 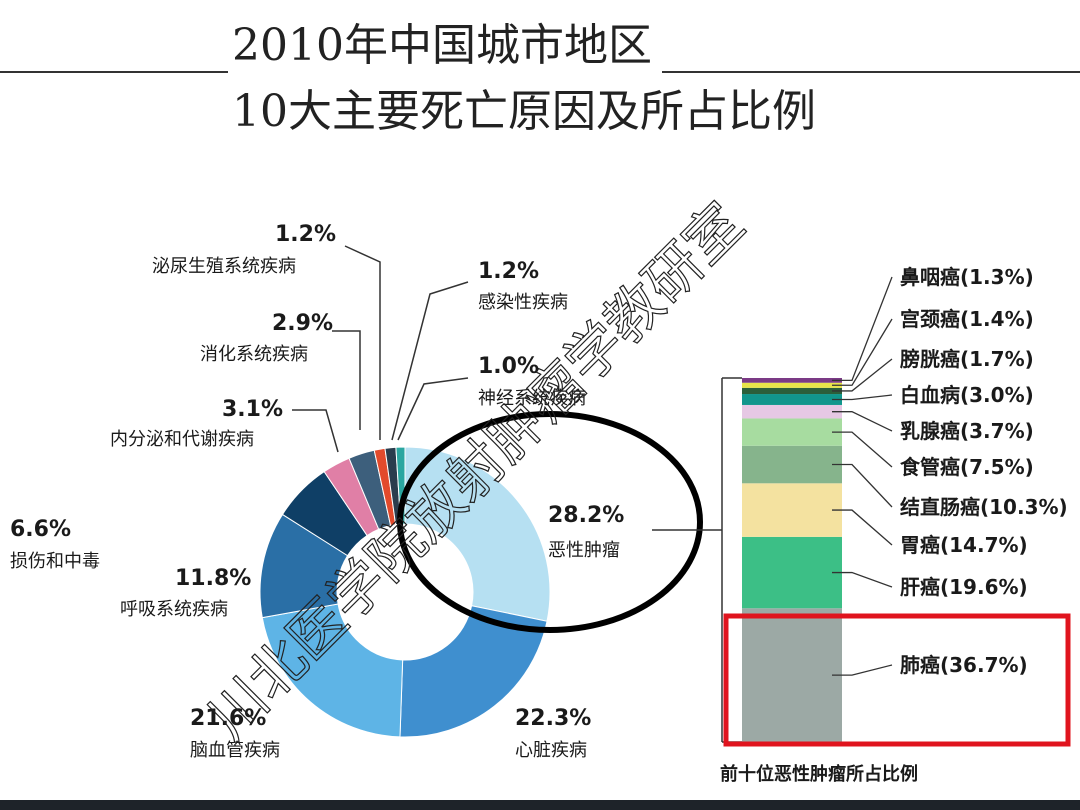 I want to click on donut-name-label-7: 消化系统疾病, so click(x=254, y=354).